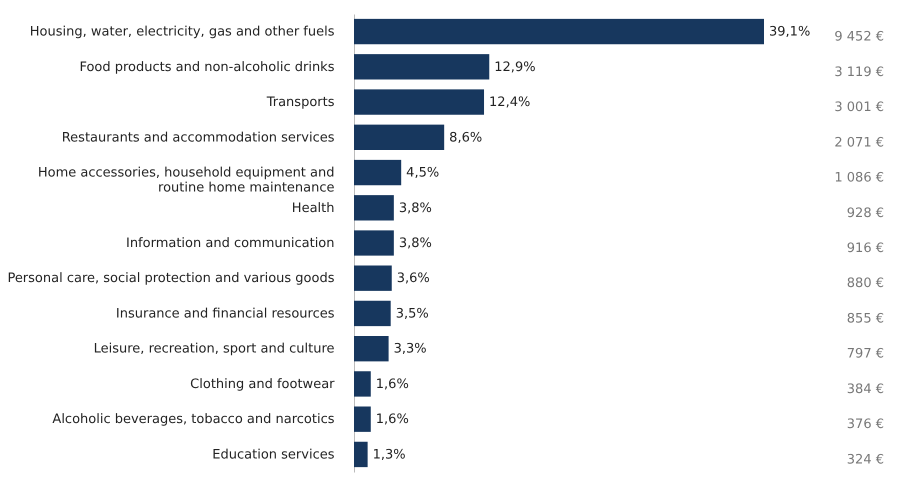 The height and width of the screenshot is (482, 901). What do you see at coordinates (413, 278) in the screenshot?
I see `data-label: 3,6%` at bounding box center [413, 278].